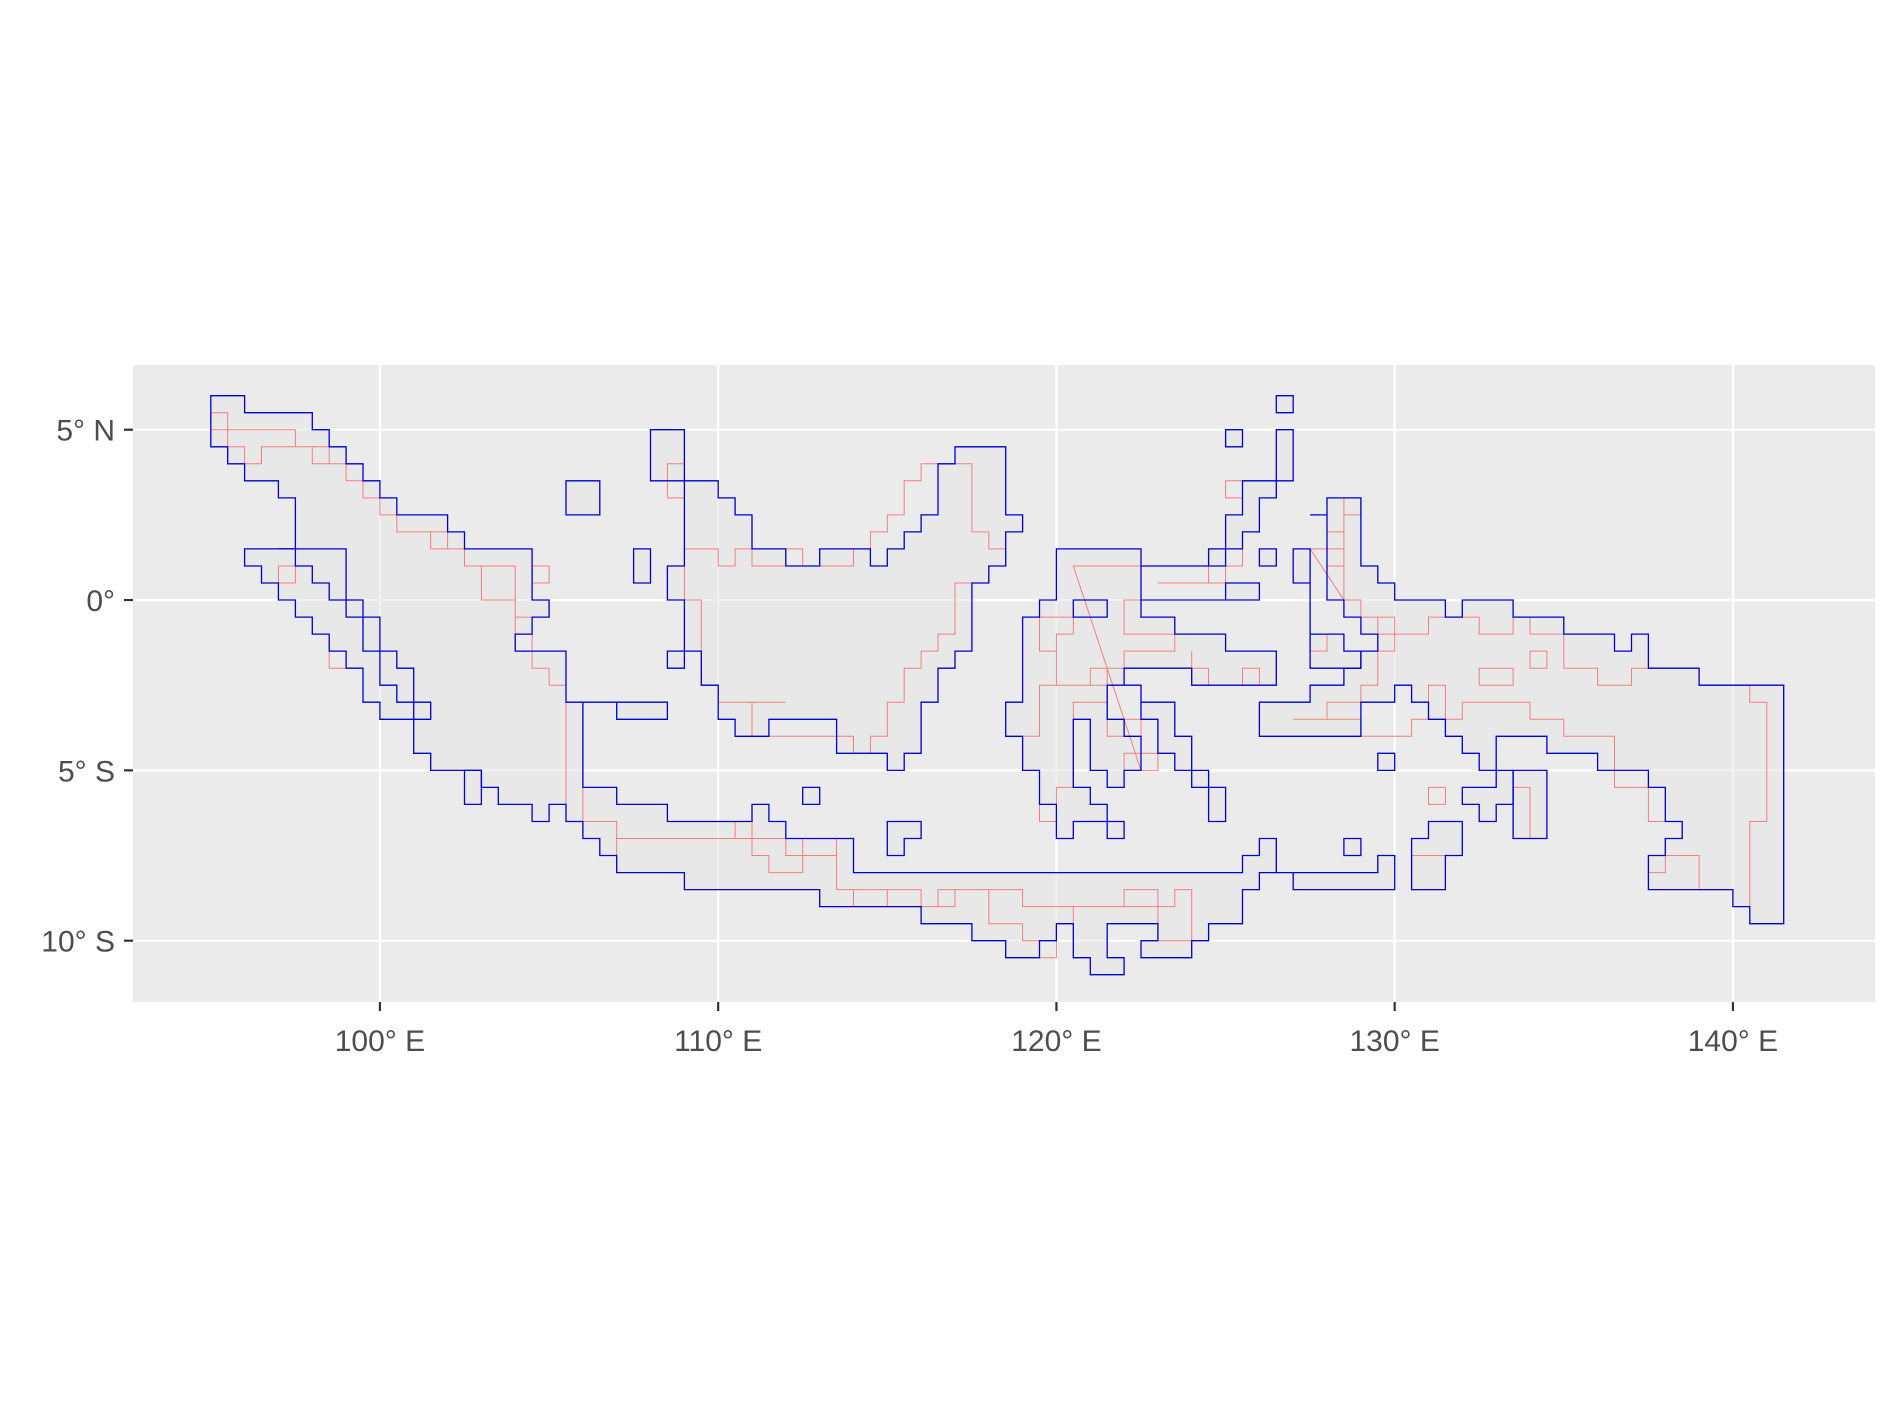  I want to click on y-tick-label: 5° N, so click(85, 431).